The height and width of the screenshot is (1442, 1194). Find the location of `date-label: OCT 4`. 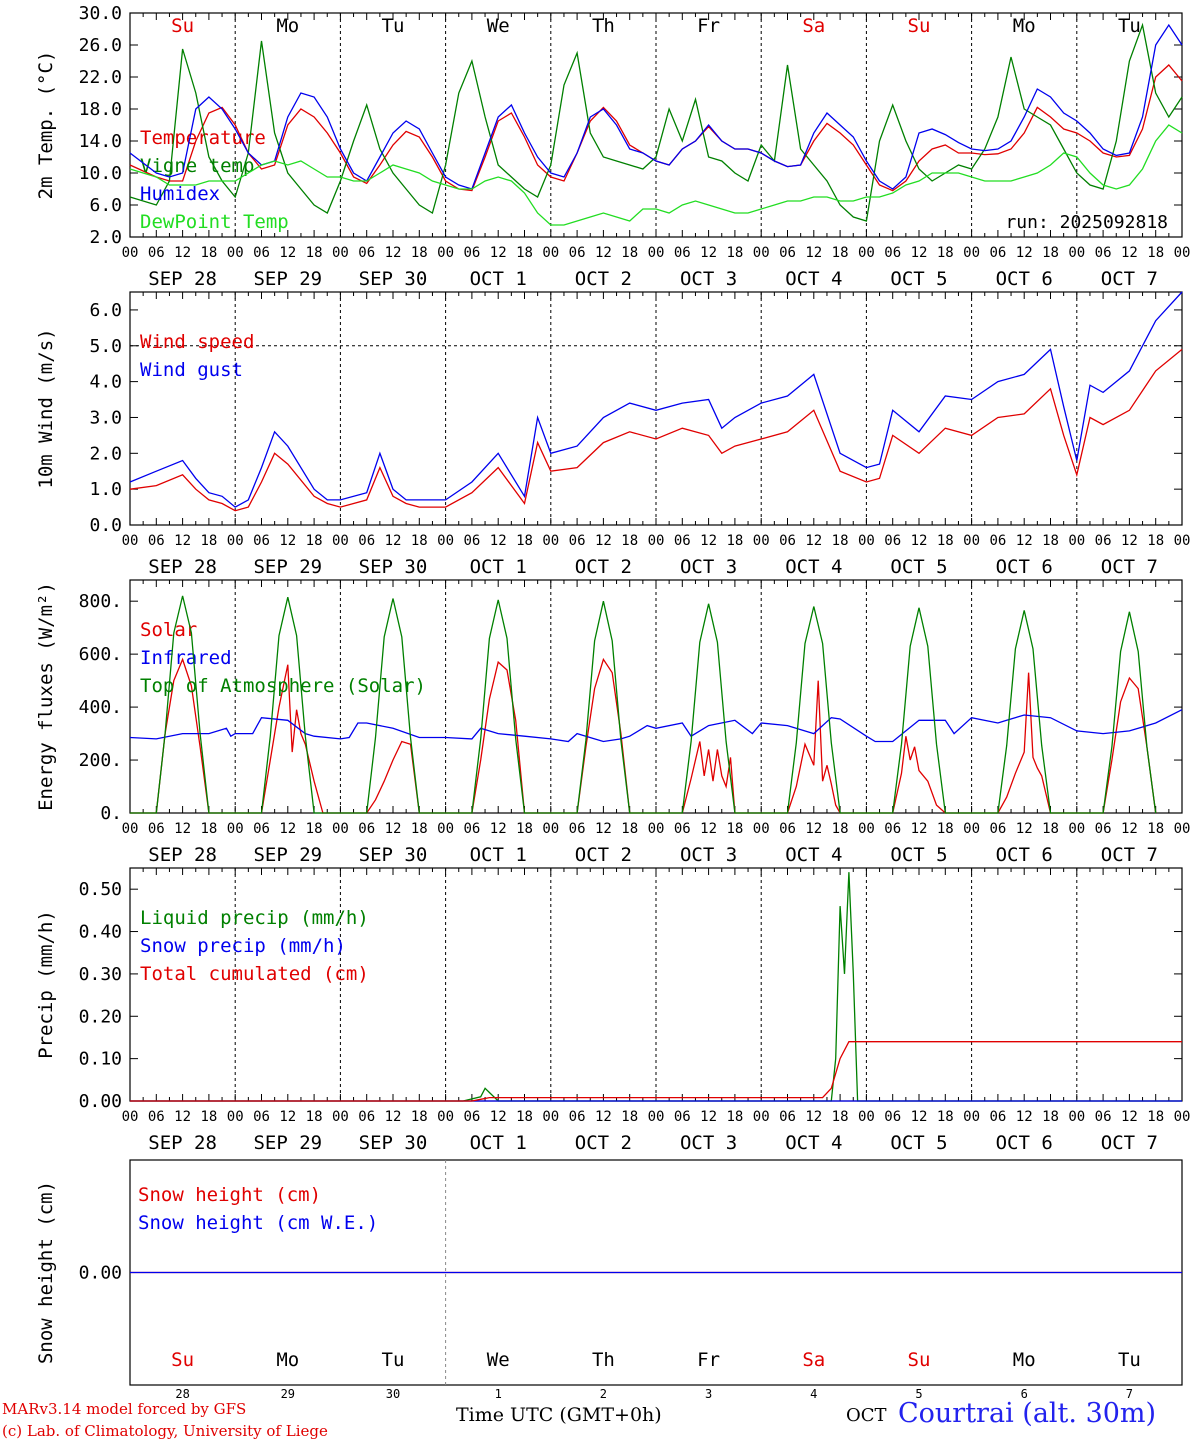

date-label: OCT 4 is located at coordinates (813, 567).